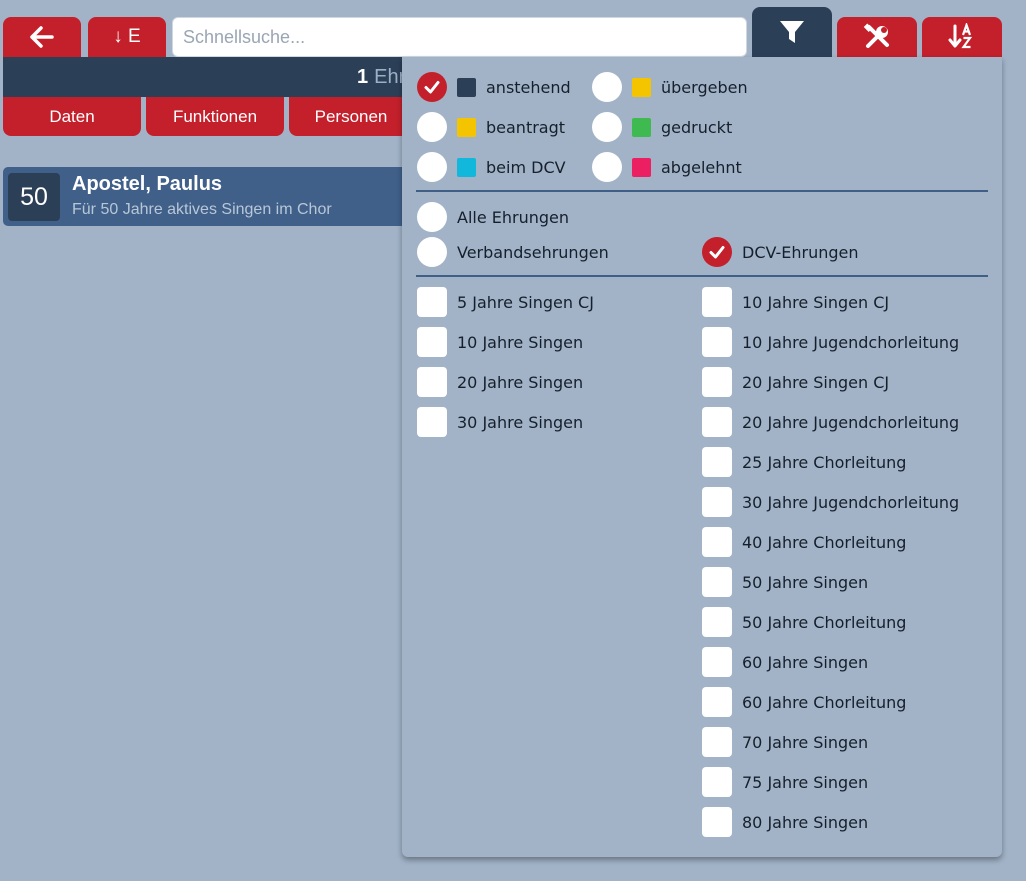 This screenshot has width=1026, height=881. Describe the element at coordinates (528, 87) in the screenshot. I see `option-label: anstehend` at that location.